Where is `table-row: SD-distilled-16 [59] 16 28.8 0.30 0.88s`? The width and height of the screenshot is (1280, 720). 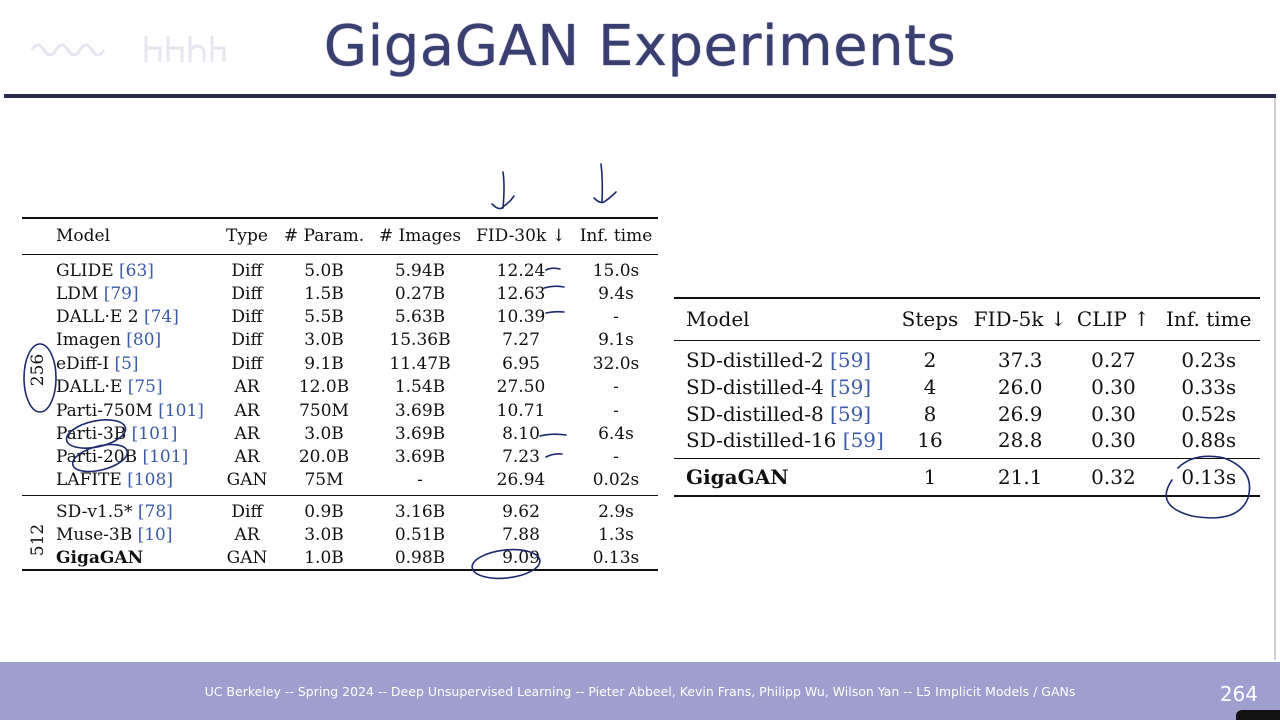 table-row: SD-distilled-16 [59] 16 28.8 0.30 0.88s is located at coordinates (967, 443).